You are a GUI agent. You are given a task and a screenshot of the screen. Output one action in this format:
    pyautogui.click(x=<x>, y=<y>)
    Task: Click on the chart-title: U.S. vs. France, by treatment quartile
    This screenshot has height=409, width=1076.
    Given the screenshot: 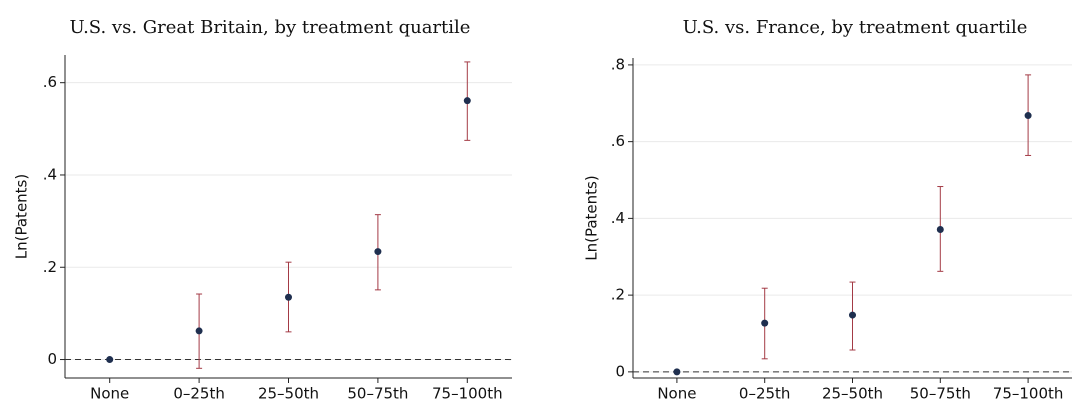 What is the action you would take?
    pyautogui.click(x=855, y=27)
    